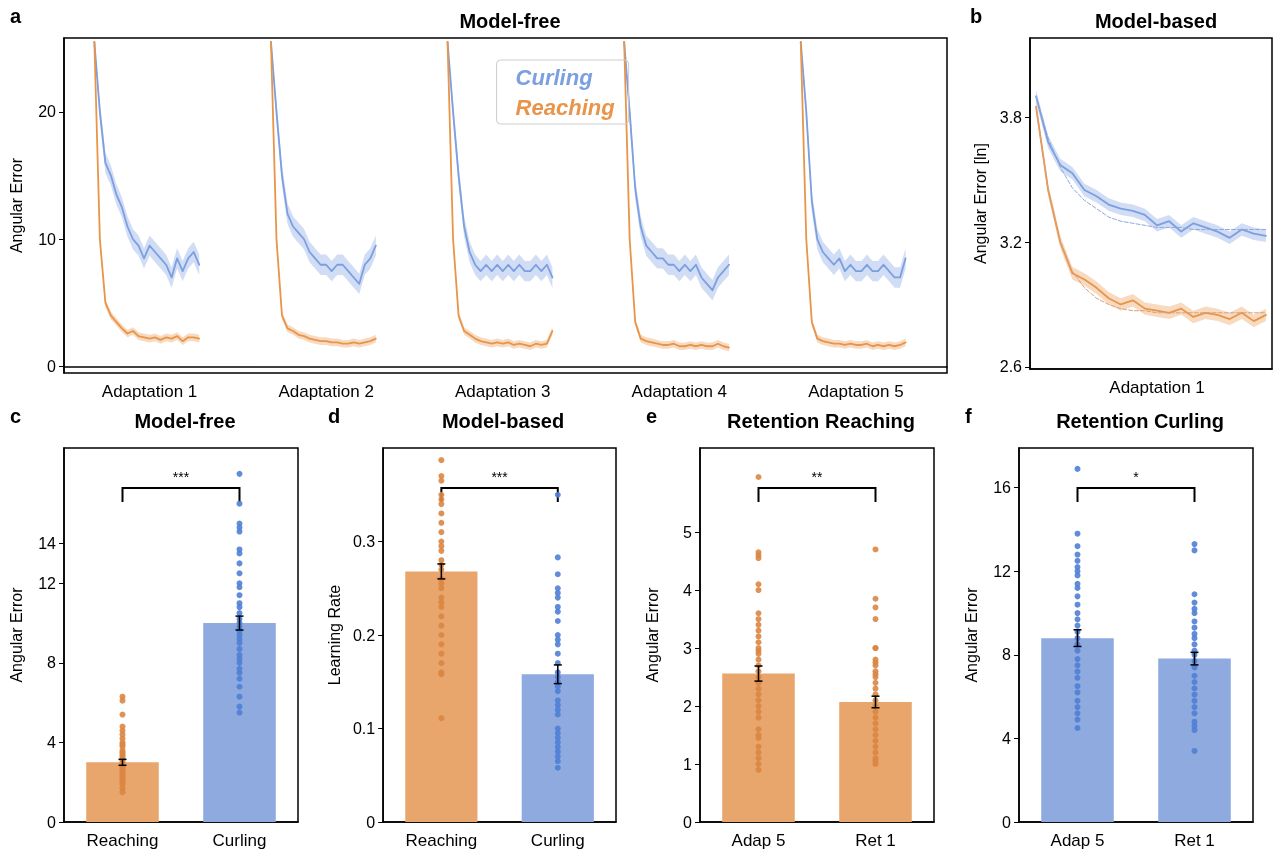 The height and width of the screenshot is (865, 1280). What do you see at coordinates (334, 416) in the screenshot?
I see `text: d` at bounding box center [334, 416].